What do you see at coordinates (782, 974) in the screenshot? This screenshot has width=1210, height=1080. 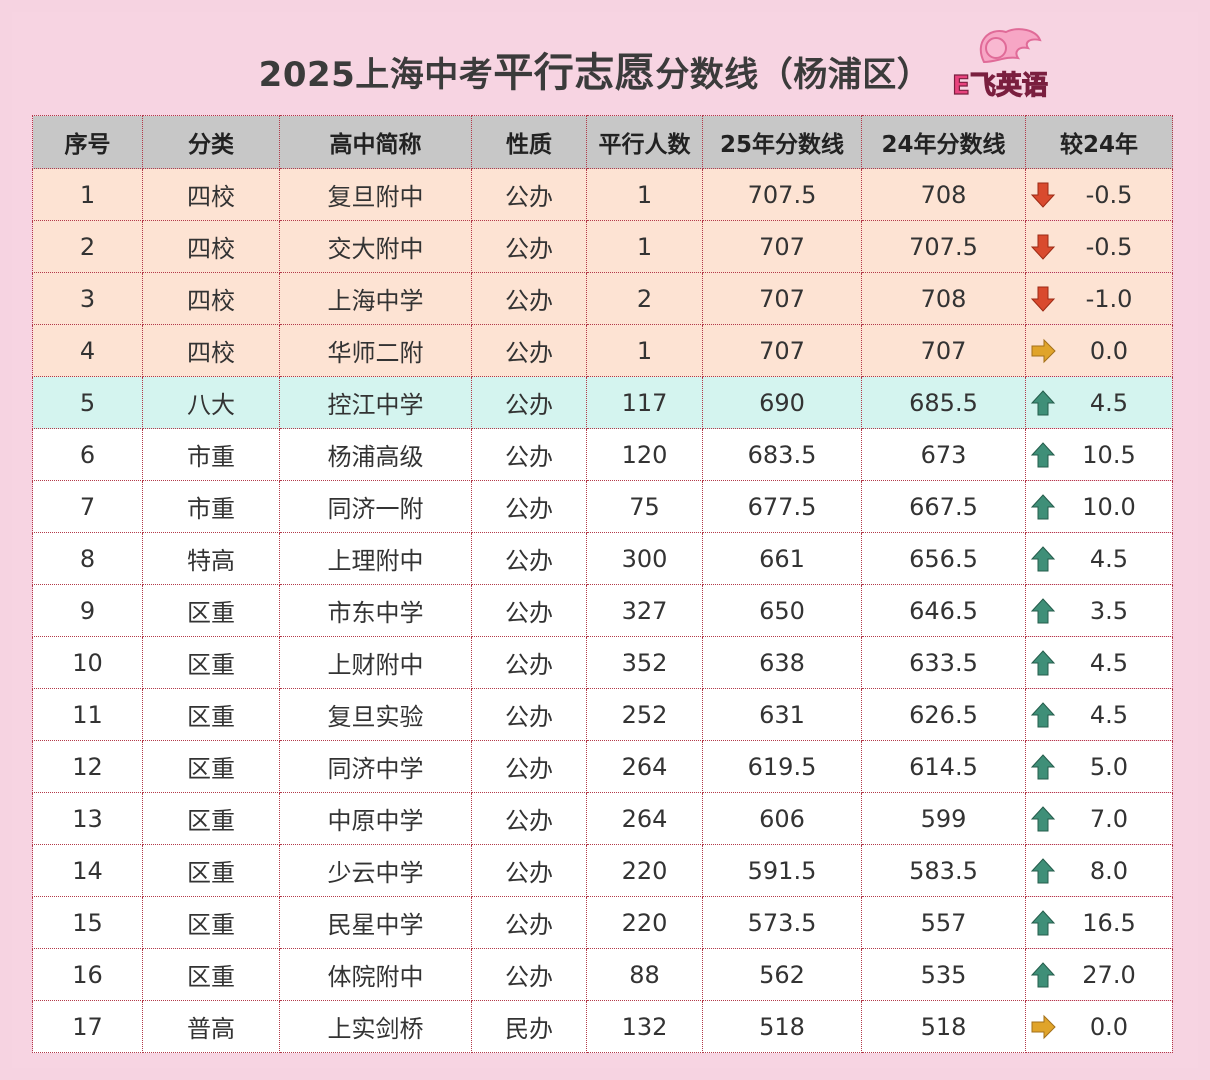 I see `cell-score-2025: 562` at bounding box center [782, 974].